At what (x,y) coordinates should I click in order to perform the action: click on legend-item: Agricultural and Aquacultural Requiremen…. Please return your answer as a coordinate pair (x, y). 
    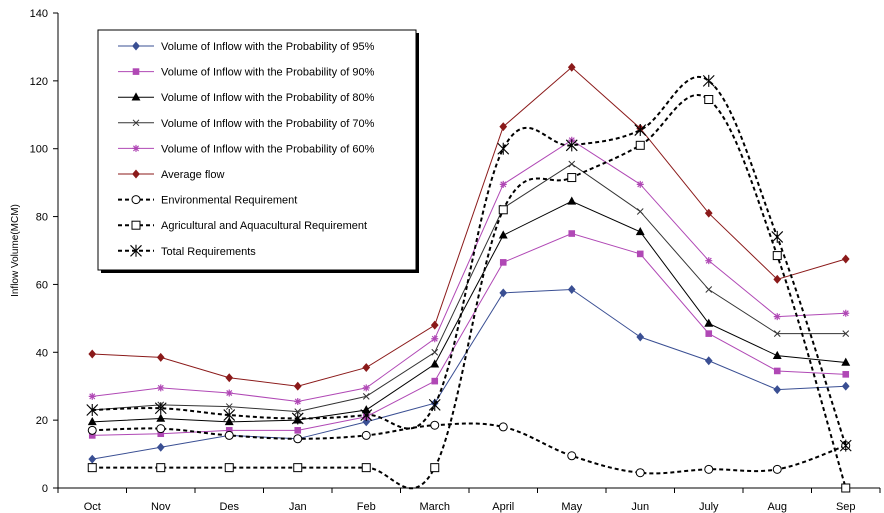
    Looking at the image, I should click on (242, 226).